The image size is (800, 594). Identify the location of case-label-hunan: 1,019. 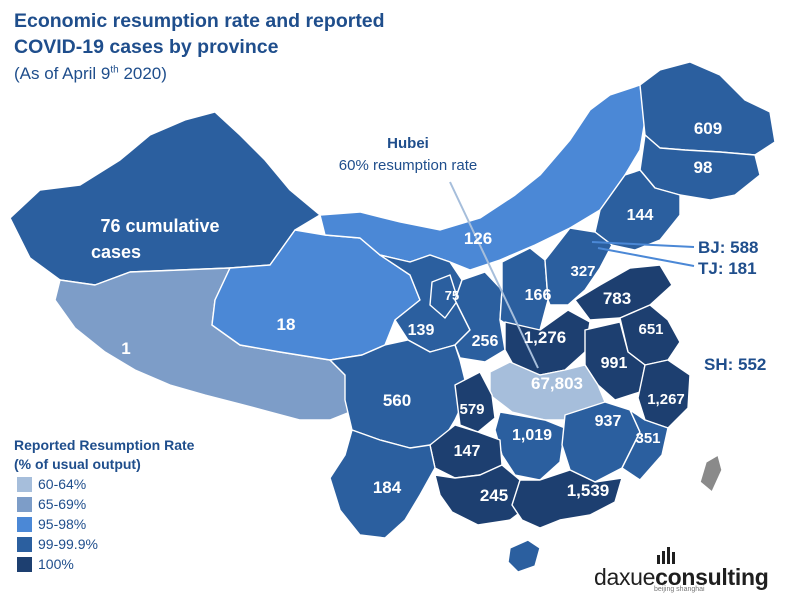
(532, 435).